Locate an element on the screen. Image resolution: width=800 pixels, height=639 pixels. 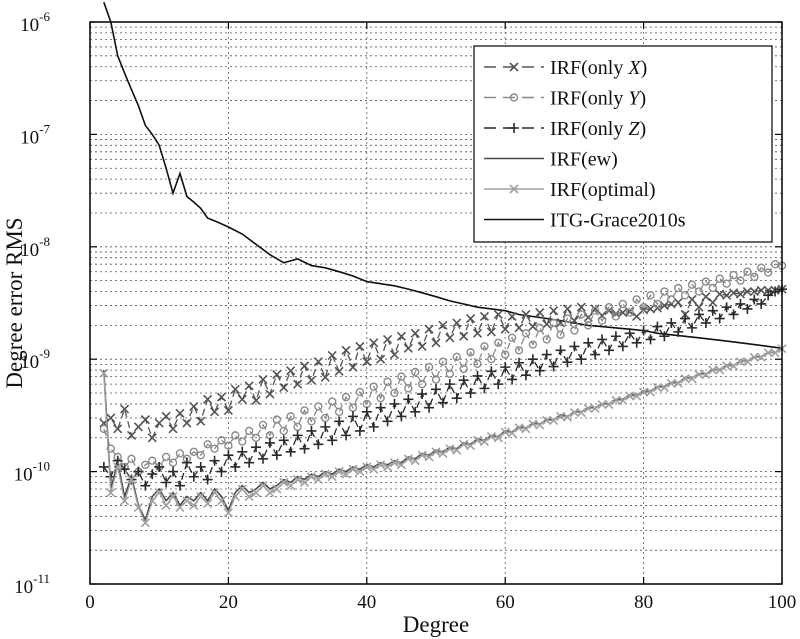
legend-label: IRF(only Z) is located at coordinates (598, 129).